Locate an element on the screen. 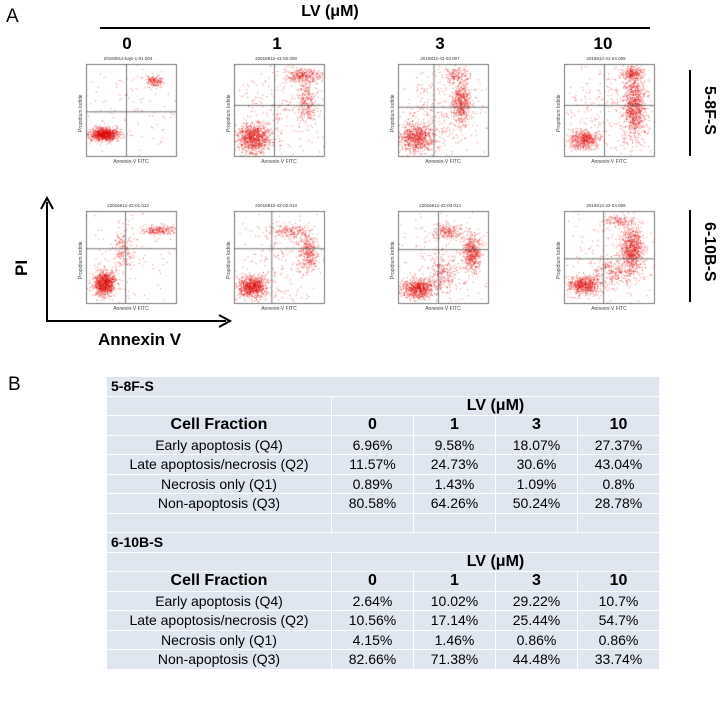  column-header: Cell Fraction is located at coordinates (219, 581).